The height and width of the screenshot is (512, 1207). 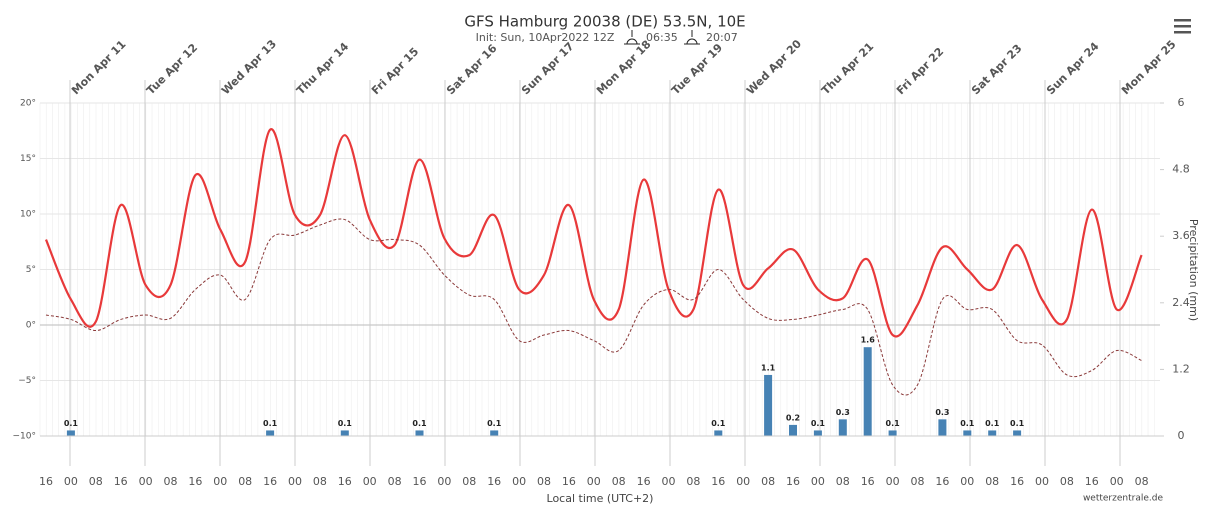 What do you see at coordinates (1073, 68) in the screenshot?
I see `day-label: Sun Apr 24` at bounding box center [1073, 68].